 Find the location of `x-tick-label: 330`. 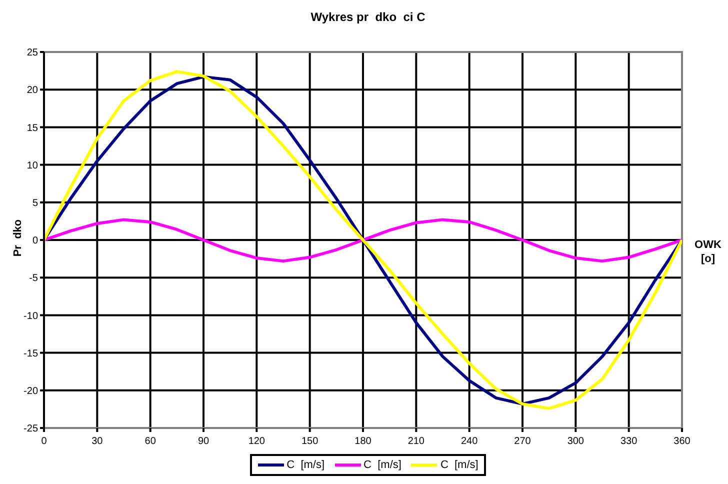

x-tick-label: 330 is located at coordinates (629, 441).